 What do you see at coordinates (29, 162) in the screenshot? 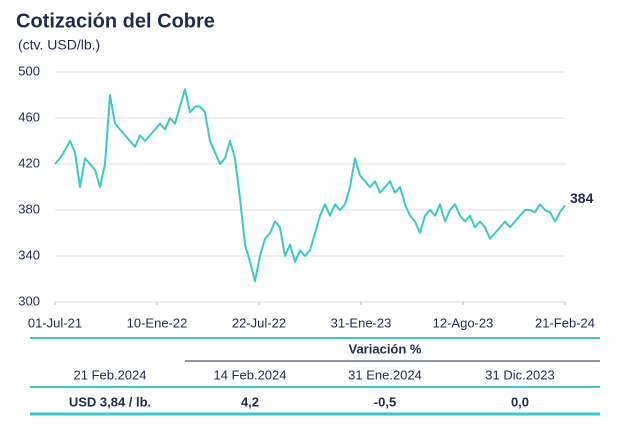
I see `y-tick-label: 420` at bounding box center [29, 162].